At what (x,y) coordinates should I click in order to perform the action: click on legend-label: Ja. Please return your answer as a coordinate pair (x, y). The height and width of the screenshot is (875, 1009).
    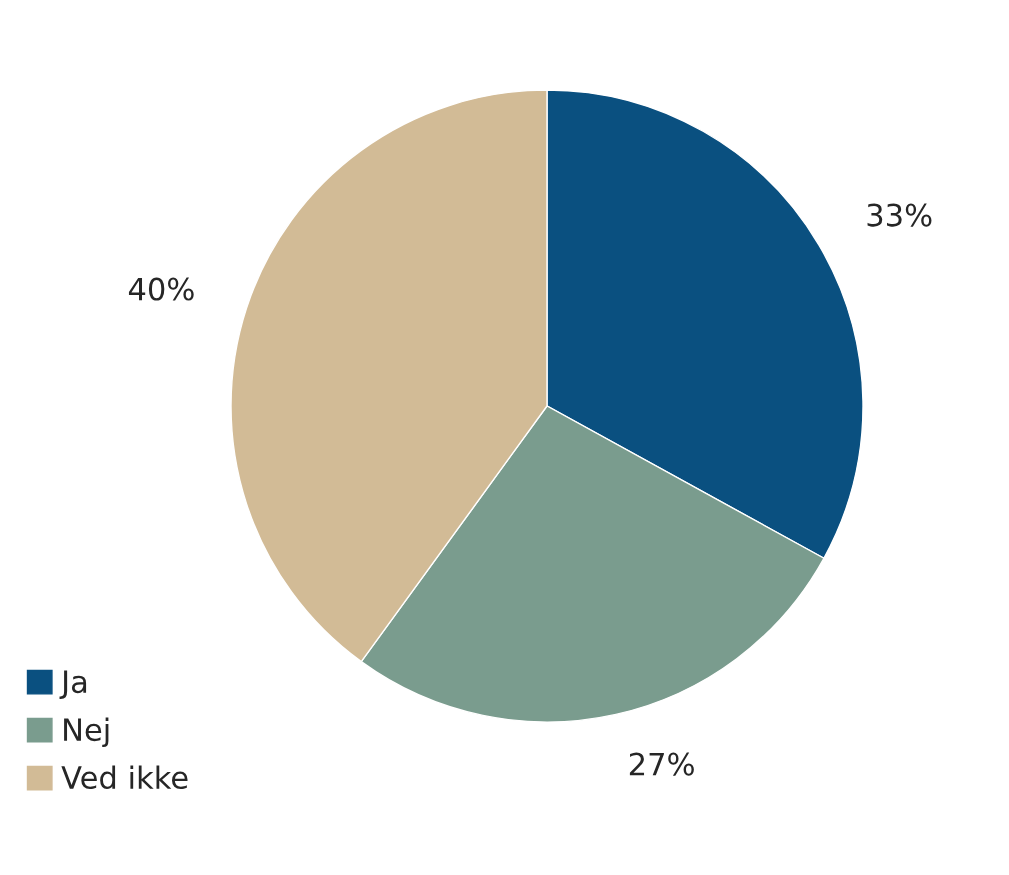
    Looking at the image, I should click on (73, 684).